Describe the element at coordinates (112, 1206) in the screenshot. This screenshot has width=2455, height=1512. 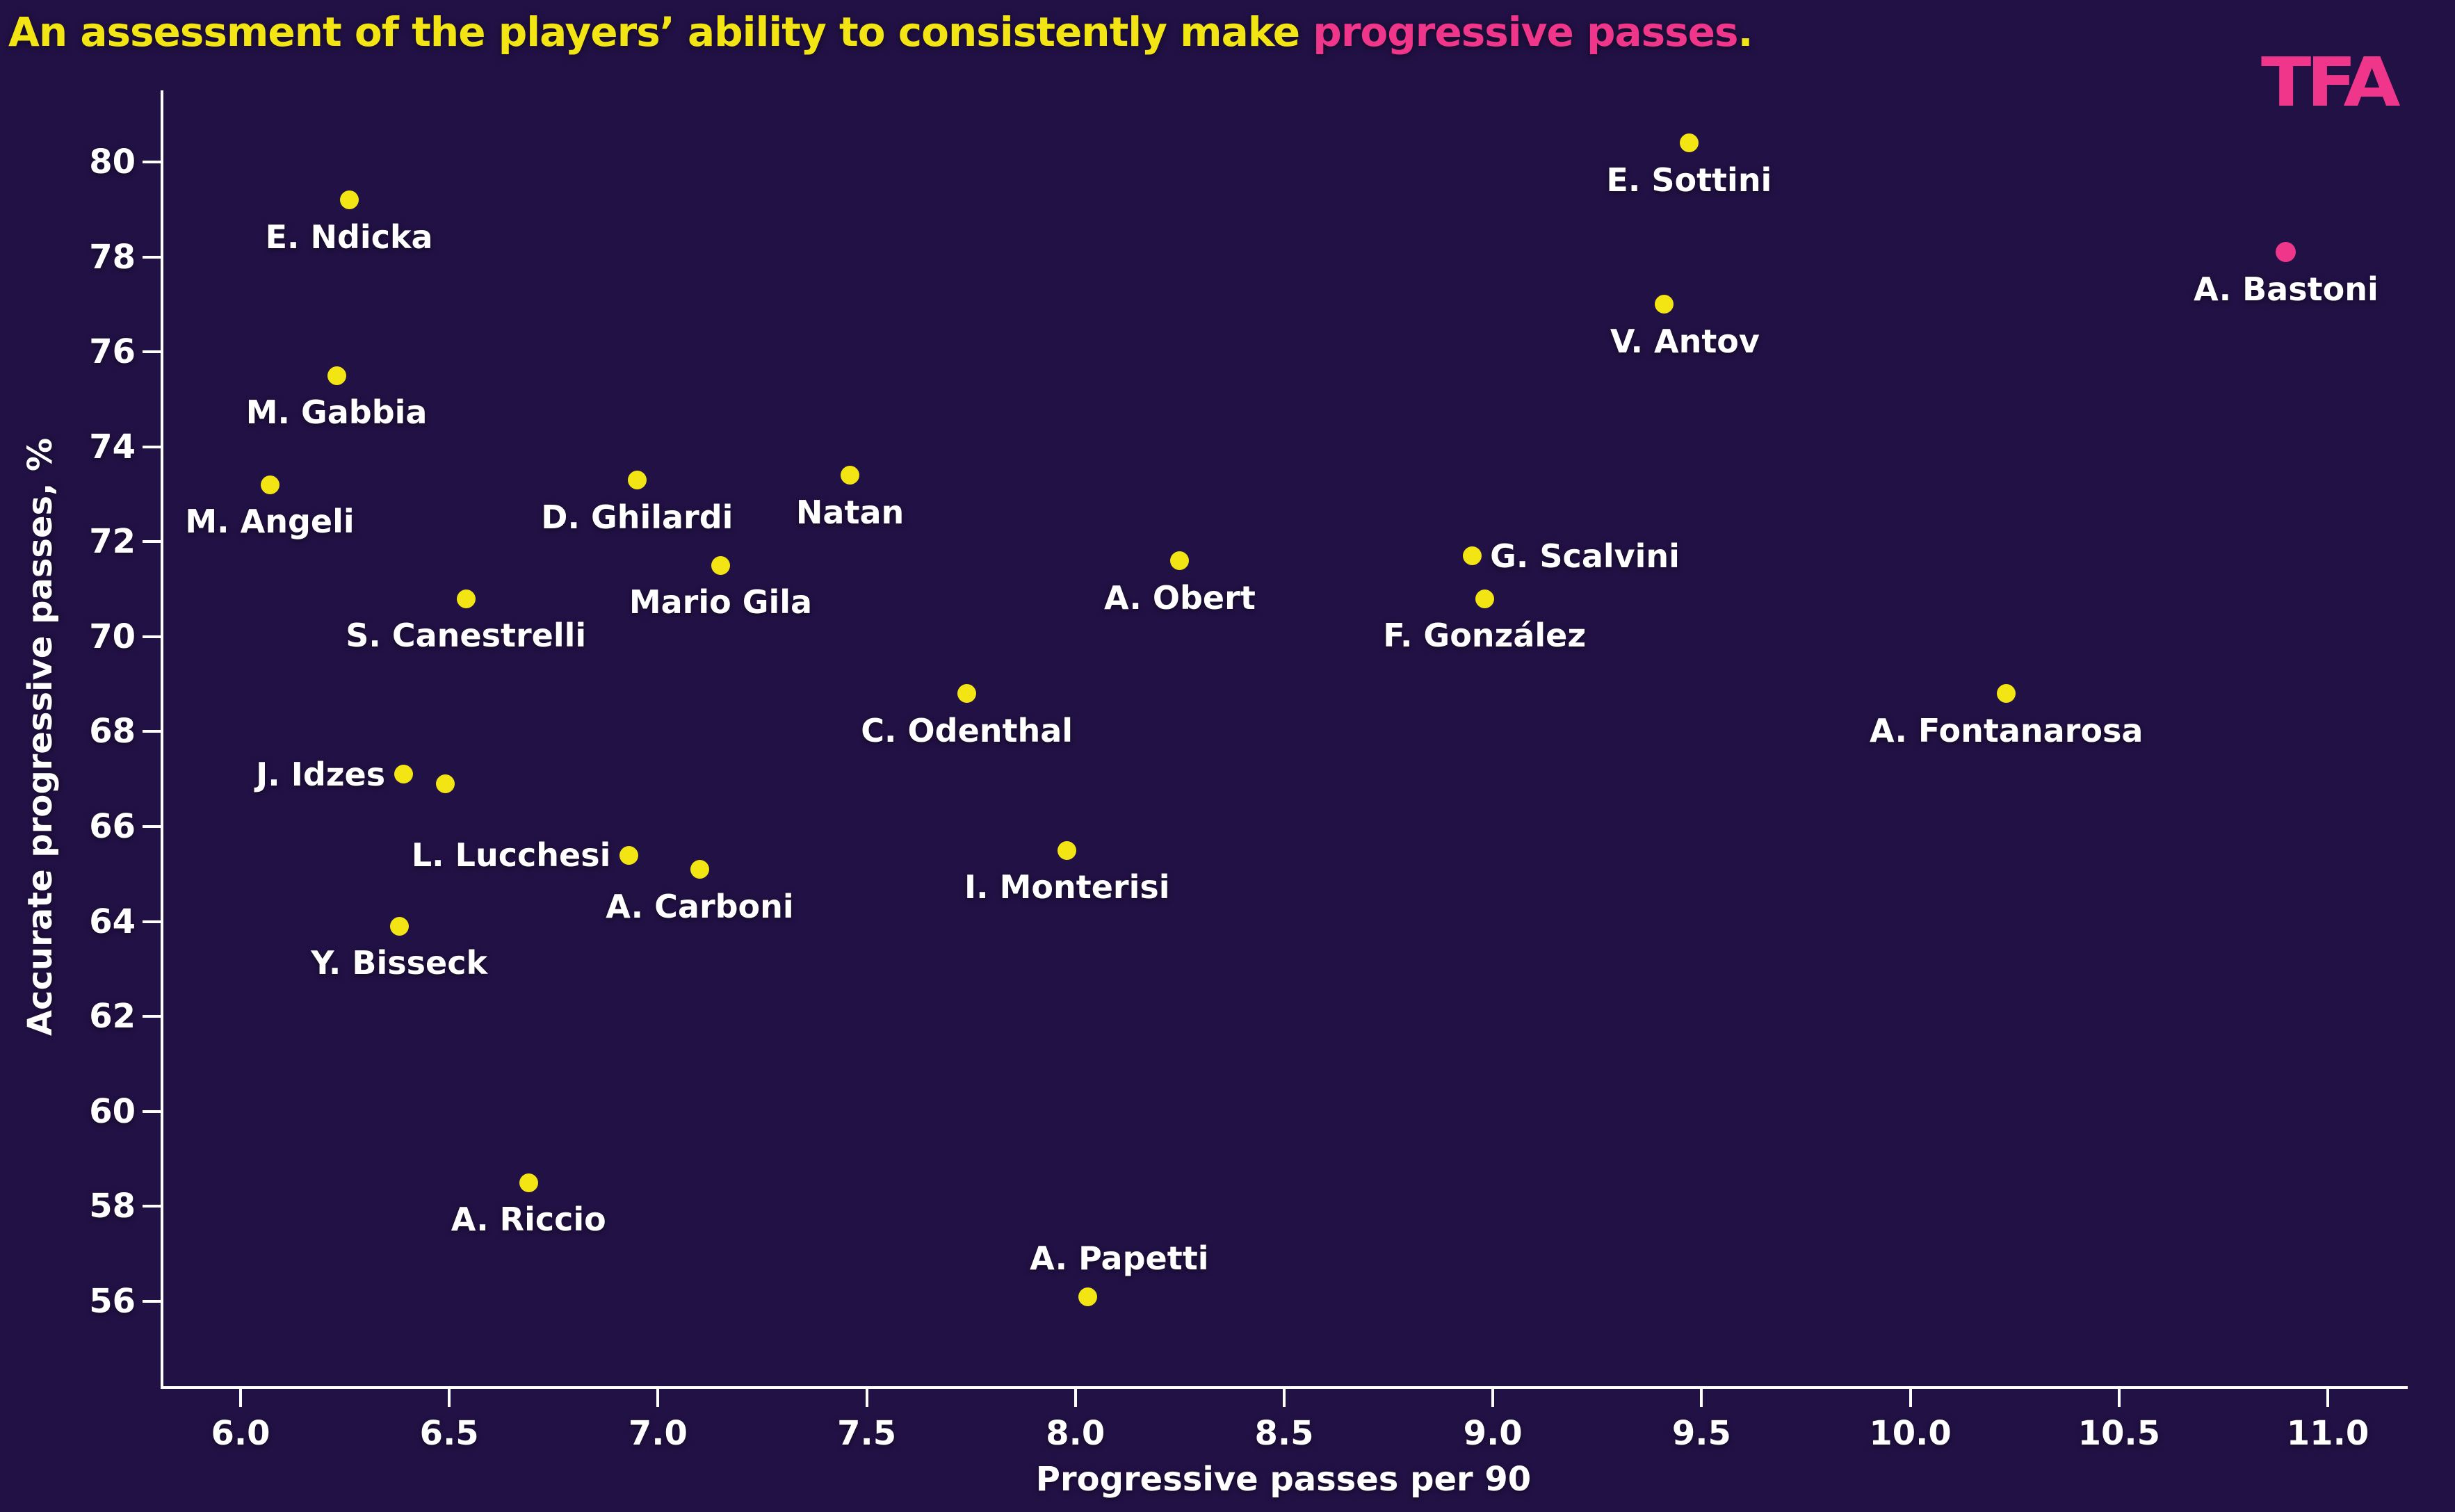
I see `y-tick-label: 58` at that location.